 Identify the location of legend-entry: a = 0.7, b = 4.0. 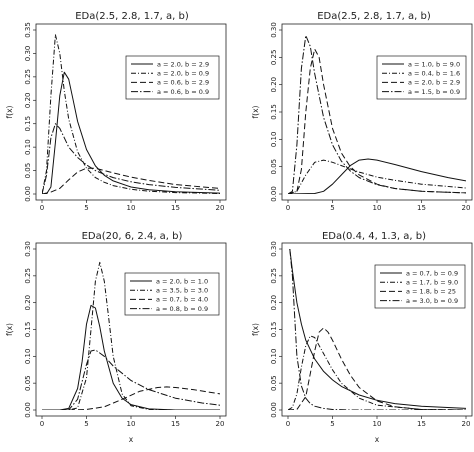
(182, 300).